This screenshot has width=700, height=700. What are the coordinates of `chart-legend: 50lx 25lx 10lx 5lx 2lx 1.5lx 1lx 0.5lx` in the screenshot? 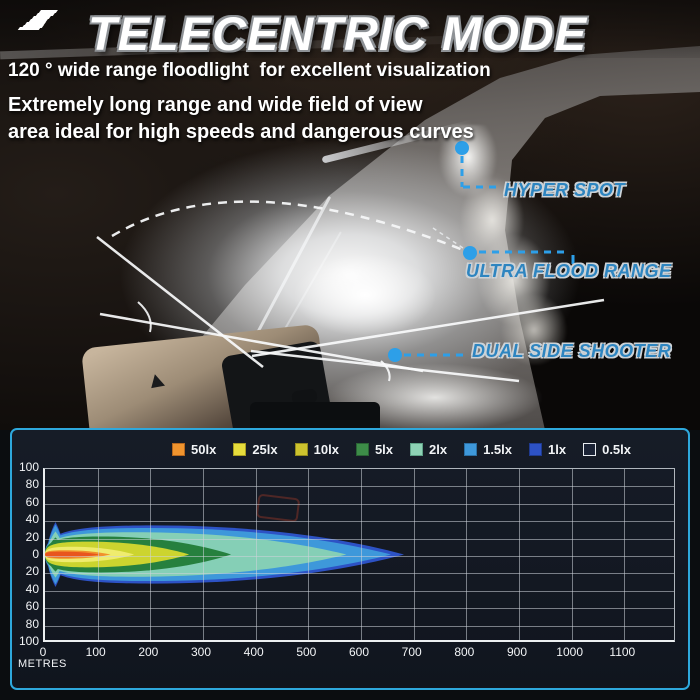 It's located at (401, 449).